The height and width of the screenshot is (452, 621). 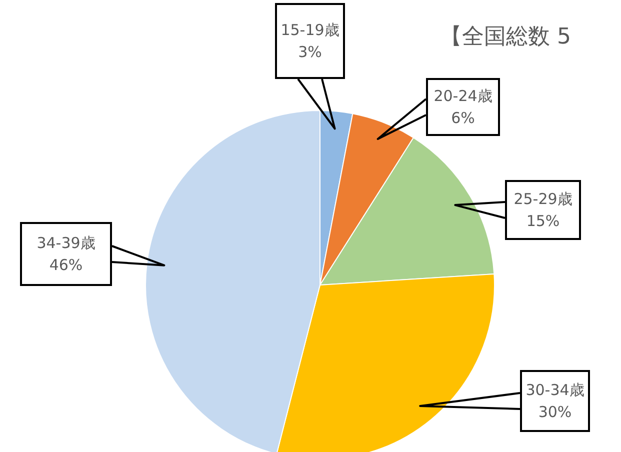 What do you see at coordinates (463, 96) in the screenshot?
I see `slice-label: 20-24歳` at bounding box center [463, 96].